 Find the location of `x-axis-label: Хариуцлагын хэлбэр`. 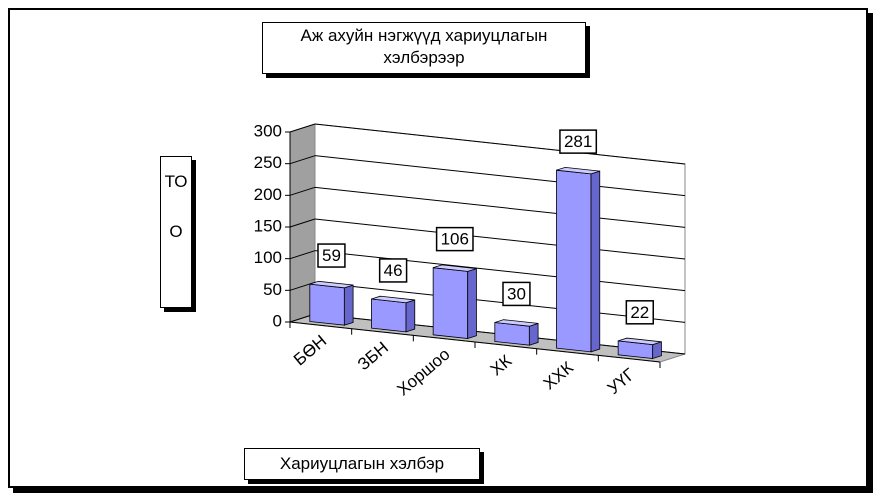

x-axis-label: Хариуцлагын хэлбэр is located at coordinates (362, 464).